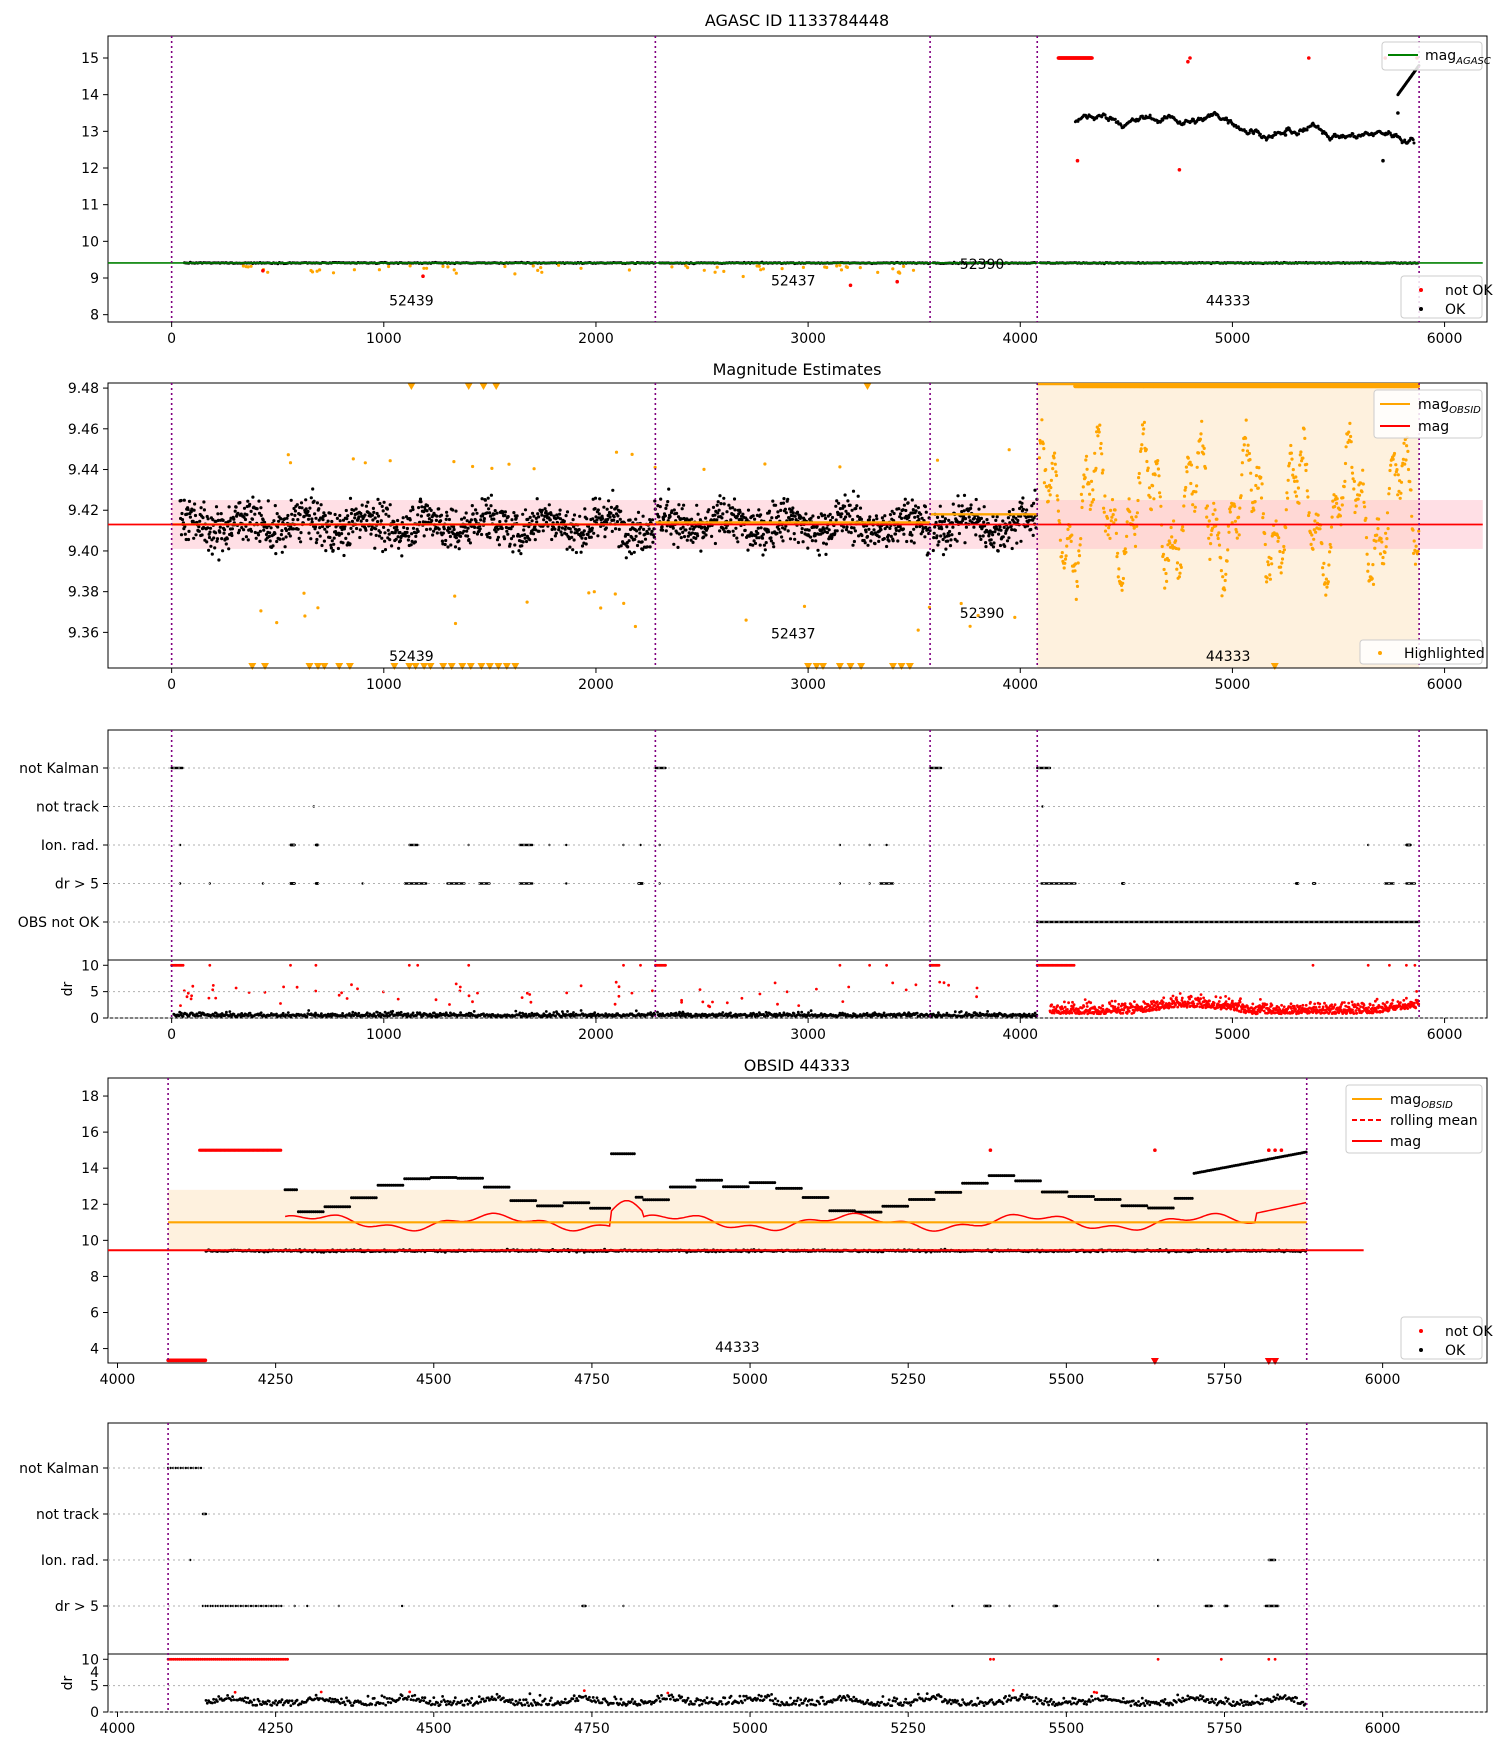 This screenshot has height=1750, width=1500. I want to click on p1-highlight-point, so click(860, 268).